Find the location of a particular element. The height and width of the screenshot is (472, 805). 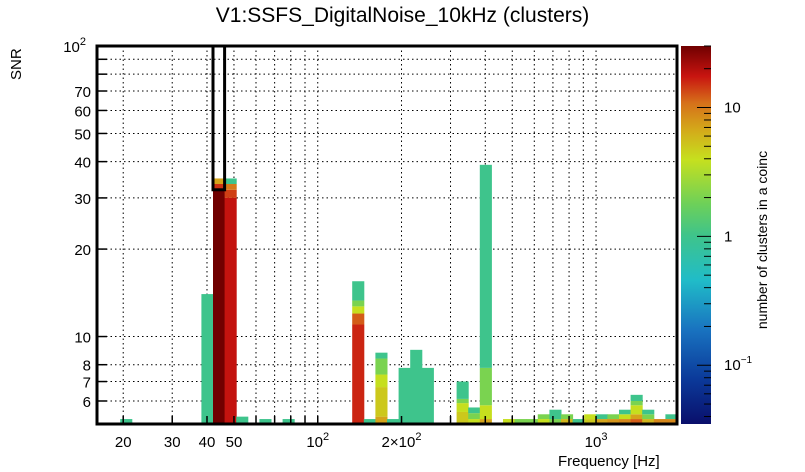

x-tick-label: 30 is located at coordinates (172, 442).